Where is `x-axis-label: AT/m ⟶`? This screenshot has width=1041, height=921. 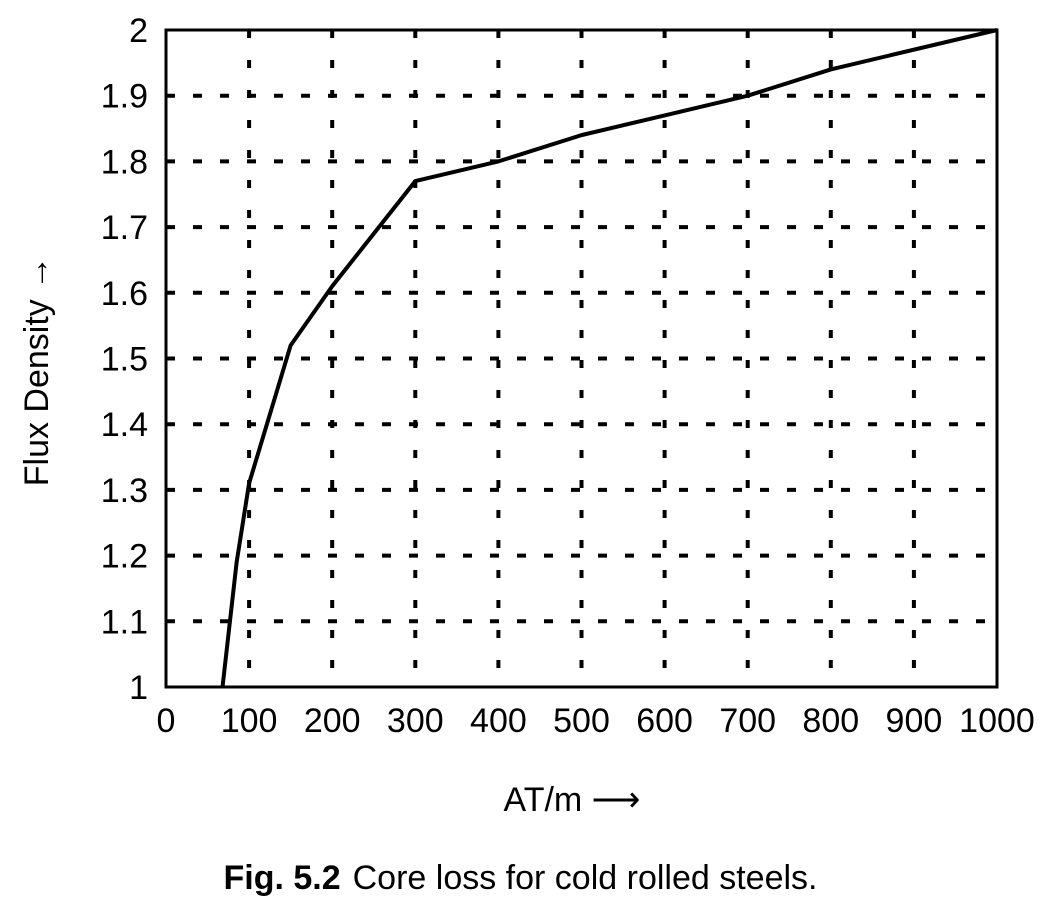 x-axis-label: AT/m ⟶ is located at coordinates (572, 800).